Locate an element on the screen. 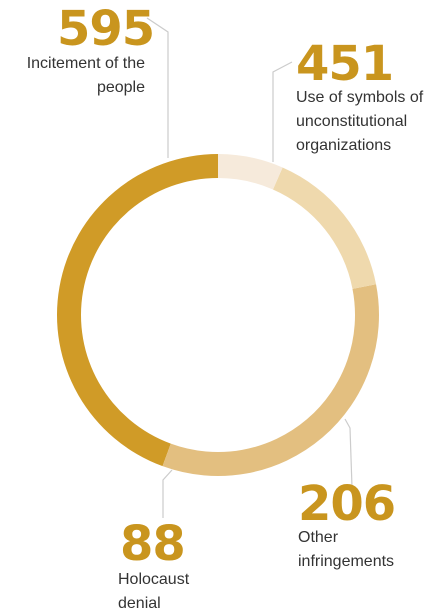  slice-other is located at coordinates (324, 228).